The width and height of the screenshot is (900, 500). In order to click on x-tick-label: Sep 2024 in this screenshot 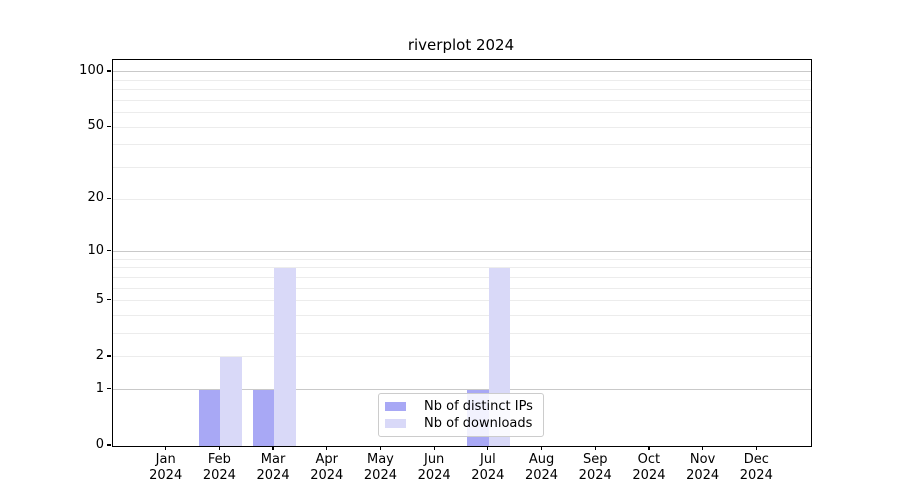, I will do `click(595, 468)`.